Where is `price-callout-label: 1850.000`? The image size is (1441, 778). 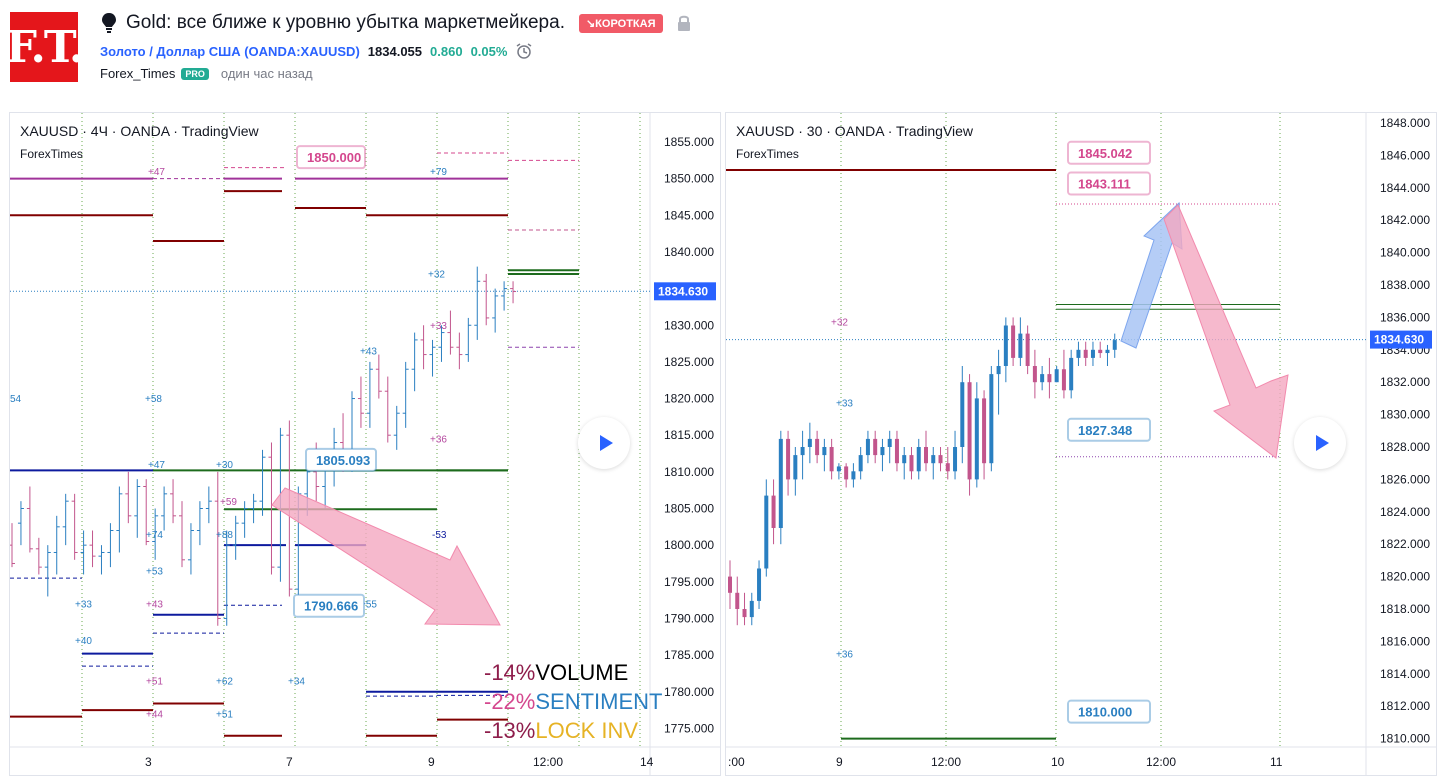
price-callout-label: 1850.000 is located at coordinates (334, 157).